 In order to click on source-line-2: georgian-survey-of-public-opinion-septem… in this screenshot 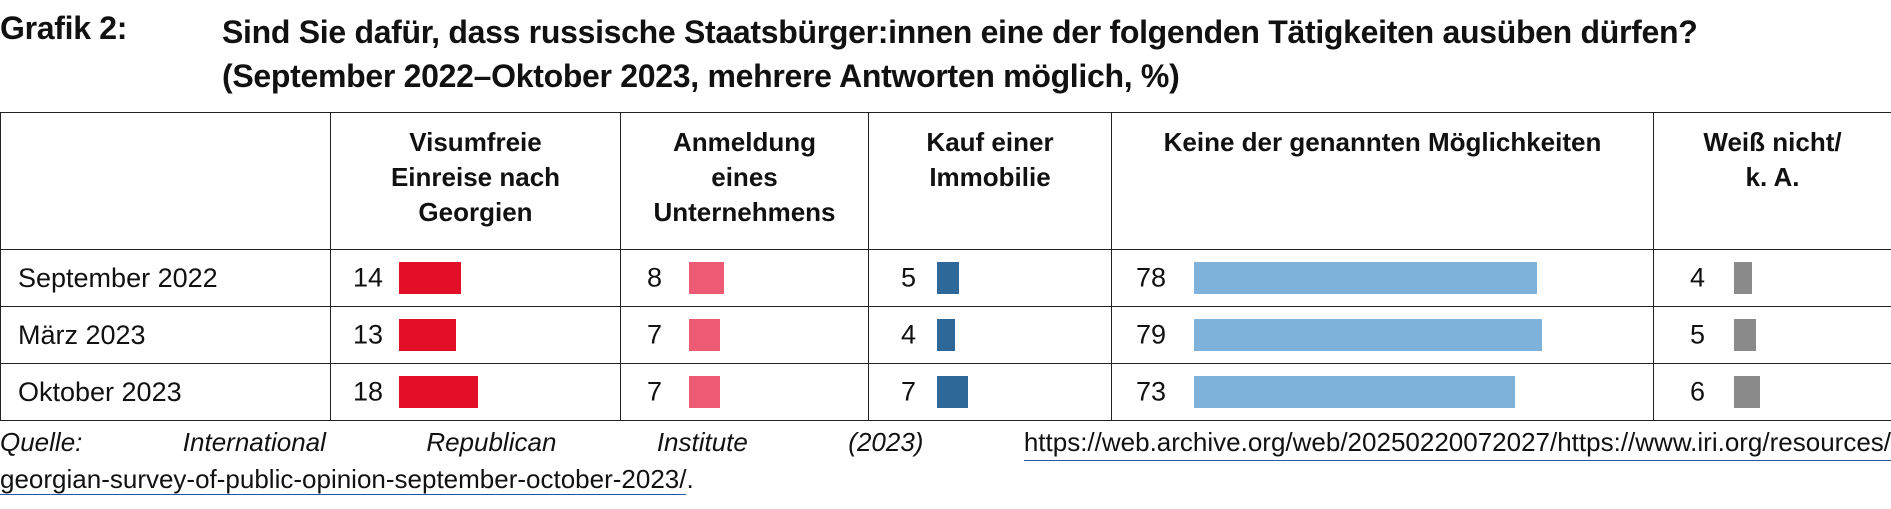, I will do `click(945, 479)`.